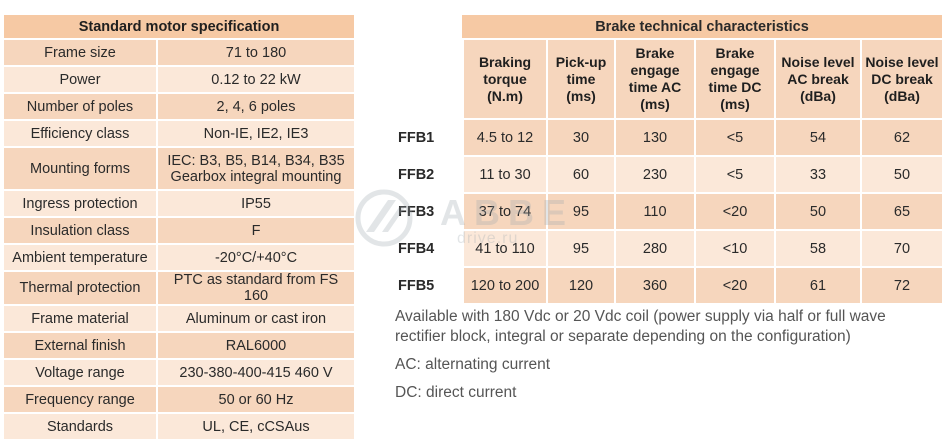 The height and width of the screenshot is (446, 945). I want to click on table-cell: 72, so click(901, 285).